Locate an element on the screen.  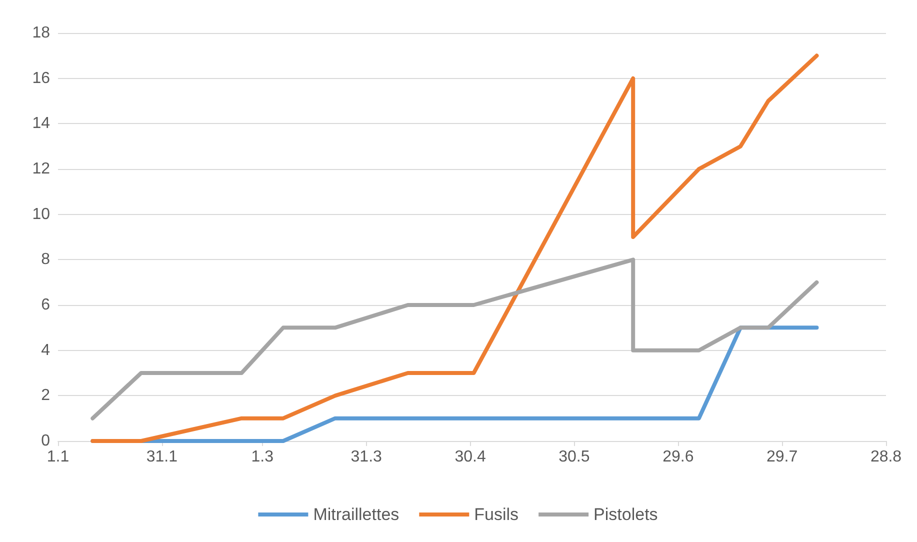
x-tick-label: 29.7 is located at coordinates (782, 457).